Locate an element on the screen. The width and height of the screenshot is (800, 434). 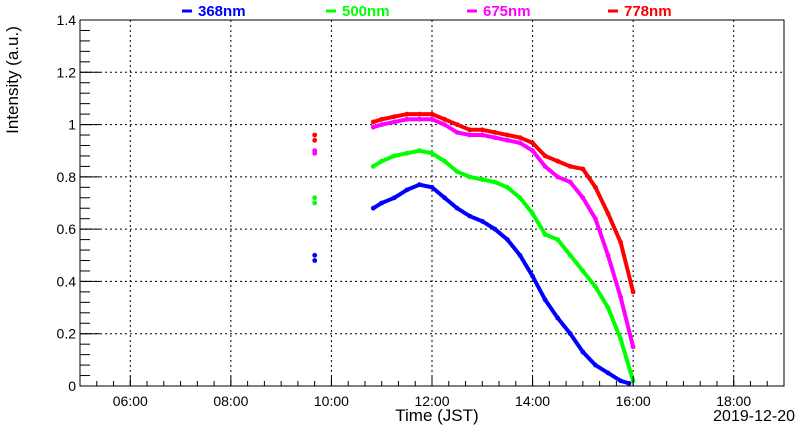
y-tick-label: 1.4 is located at coordinates (67, 20).